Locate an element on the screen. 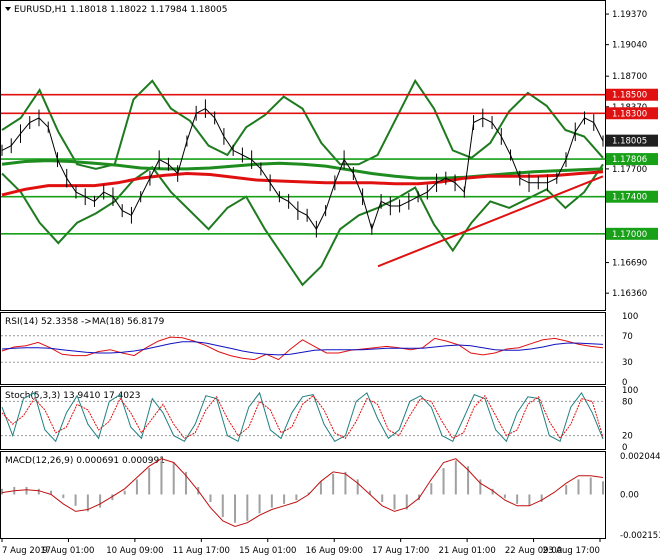 This screenshot has height=560, width=660. time-tick-label: 21 Aug 01:00 is located at coordinates (466, 551).